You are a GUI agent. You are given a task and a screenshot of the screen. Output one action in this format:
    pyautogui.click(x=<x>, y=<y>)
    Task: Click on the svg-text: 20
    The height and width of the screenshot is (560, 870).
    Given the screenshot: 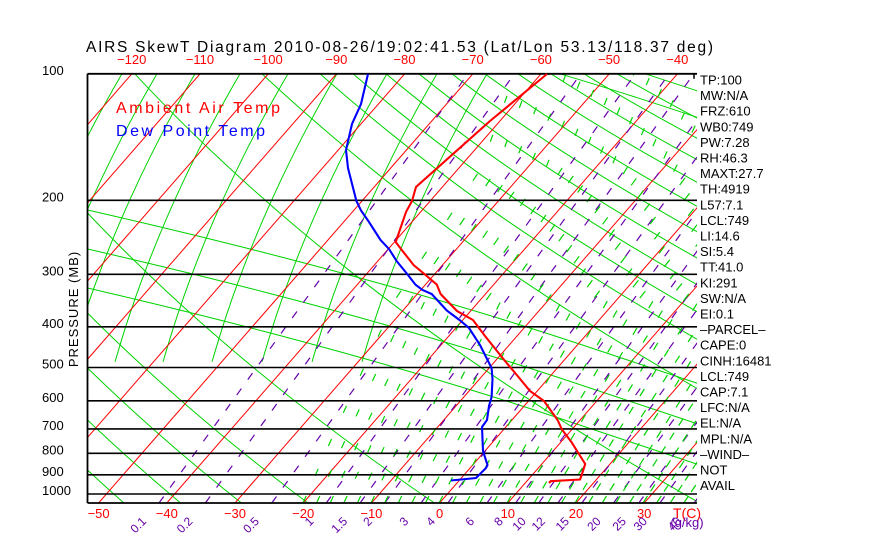 What is the action you would take?
    pyautogui.click(x=576, y=513)
    